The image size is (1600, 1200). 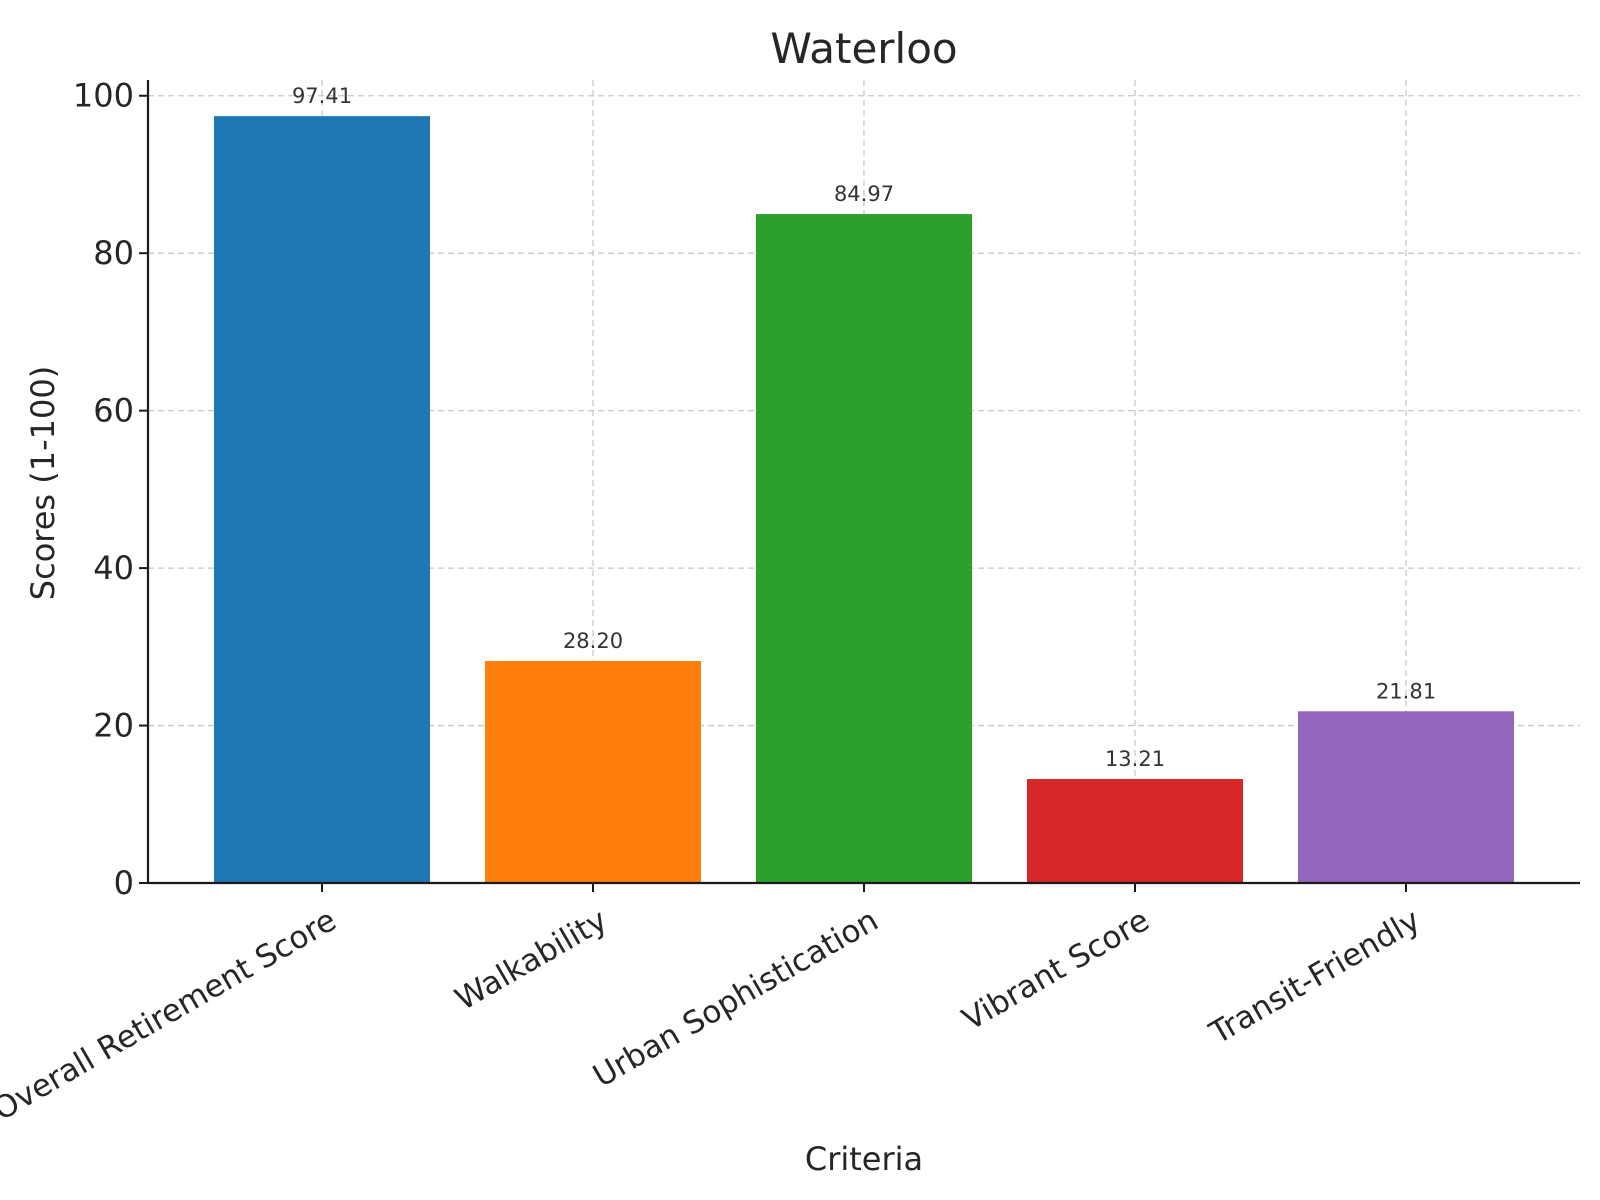 I want to click on x-tick-label-0: Overall Retirement Score, so click(x=171, y=1015).